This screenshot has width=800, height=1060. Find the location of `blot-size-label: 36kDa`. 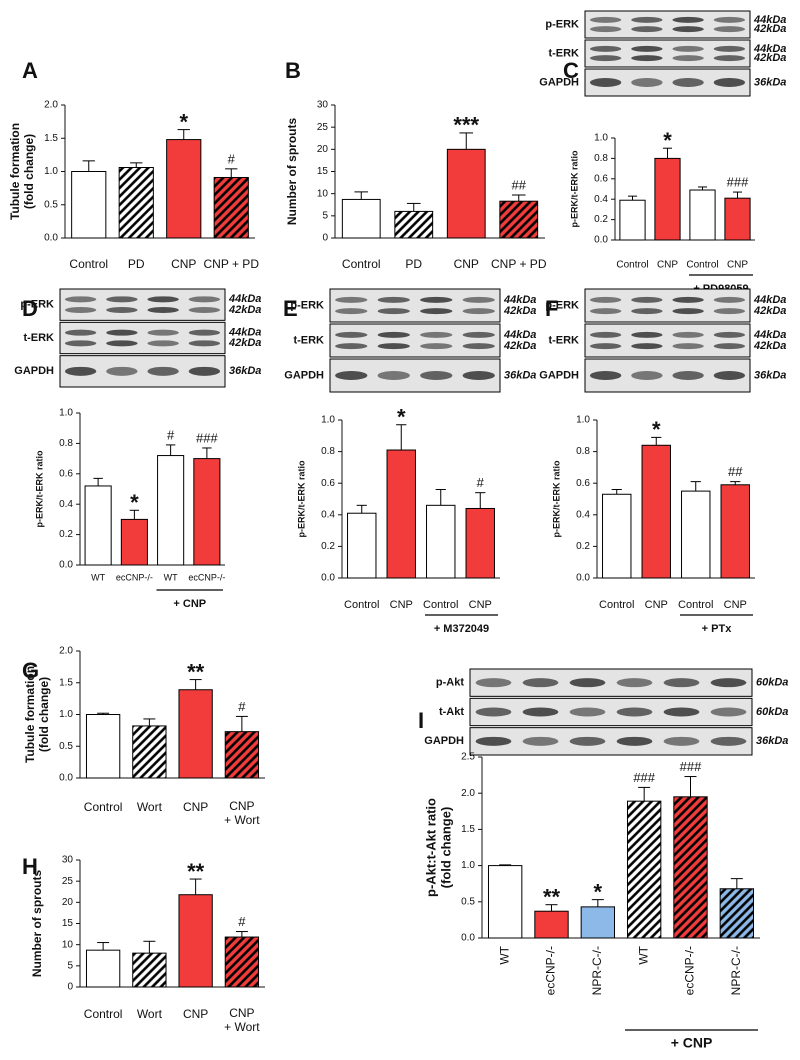

blot-size-label: 36kDa is located at coordinates (770, 375).